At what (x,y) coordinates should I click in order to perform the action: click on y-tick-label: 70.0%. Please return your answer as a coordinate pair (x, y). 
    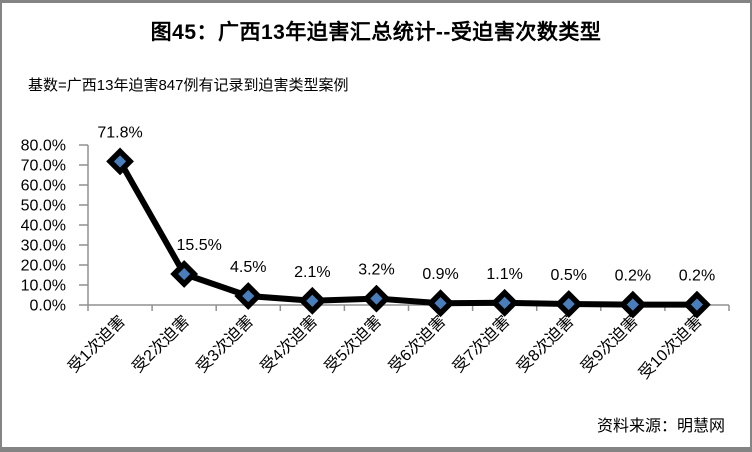
    Looking at the image, I should click on (43, 166).